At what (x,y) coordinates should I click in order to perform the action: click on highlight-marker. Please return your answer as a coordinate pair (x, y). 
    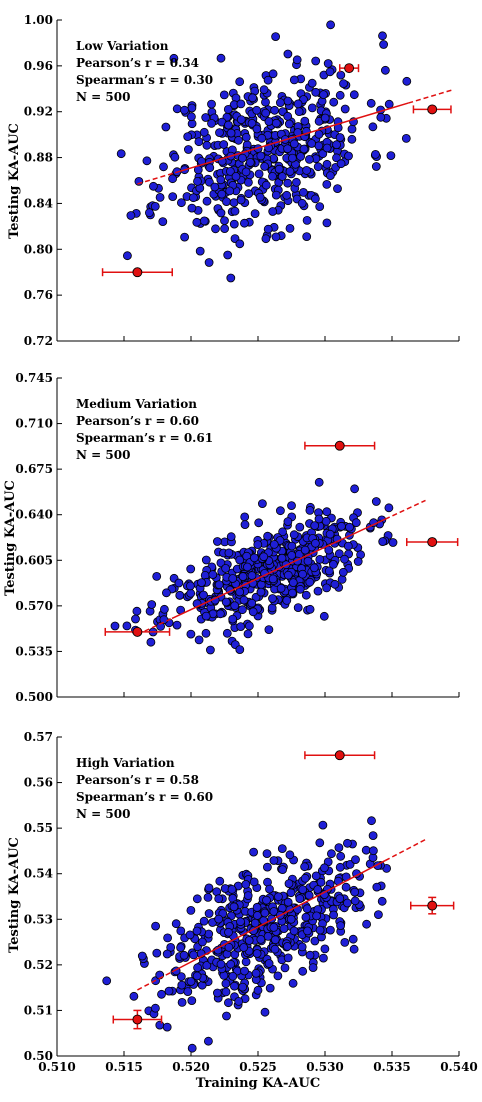
    Looking at the image, I should click on (137, 272).